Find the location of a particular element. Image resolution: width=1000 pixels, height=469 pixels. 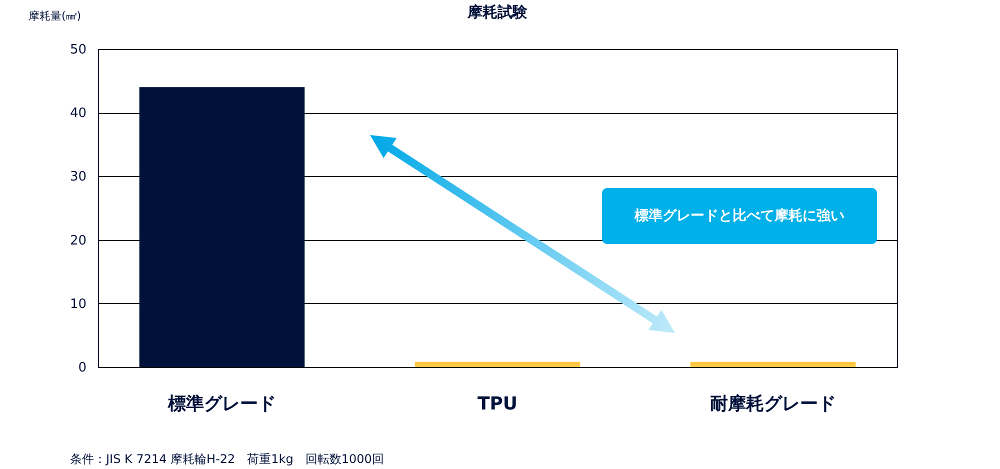

callout-box: 標準グレードと比べて摩耗に強い is located at coordinates (739, 216).